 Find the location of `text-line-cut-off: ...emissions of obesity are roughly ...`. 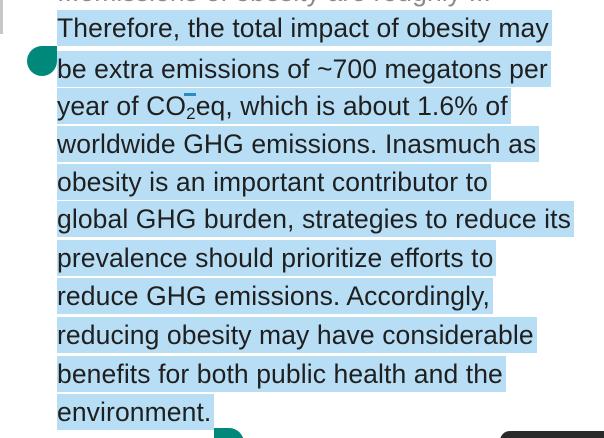

text-line-cut-off: ...emissions of obesity are roughly ... is located at coordinates (275, 5).